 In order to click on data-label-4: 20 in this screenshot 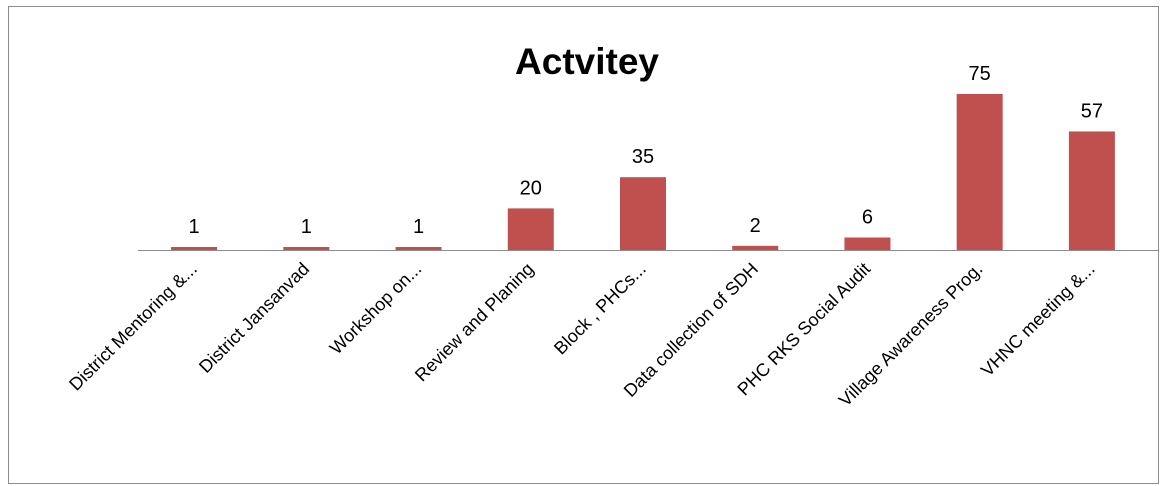, I will do `click(531, 188)`.